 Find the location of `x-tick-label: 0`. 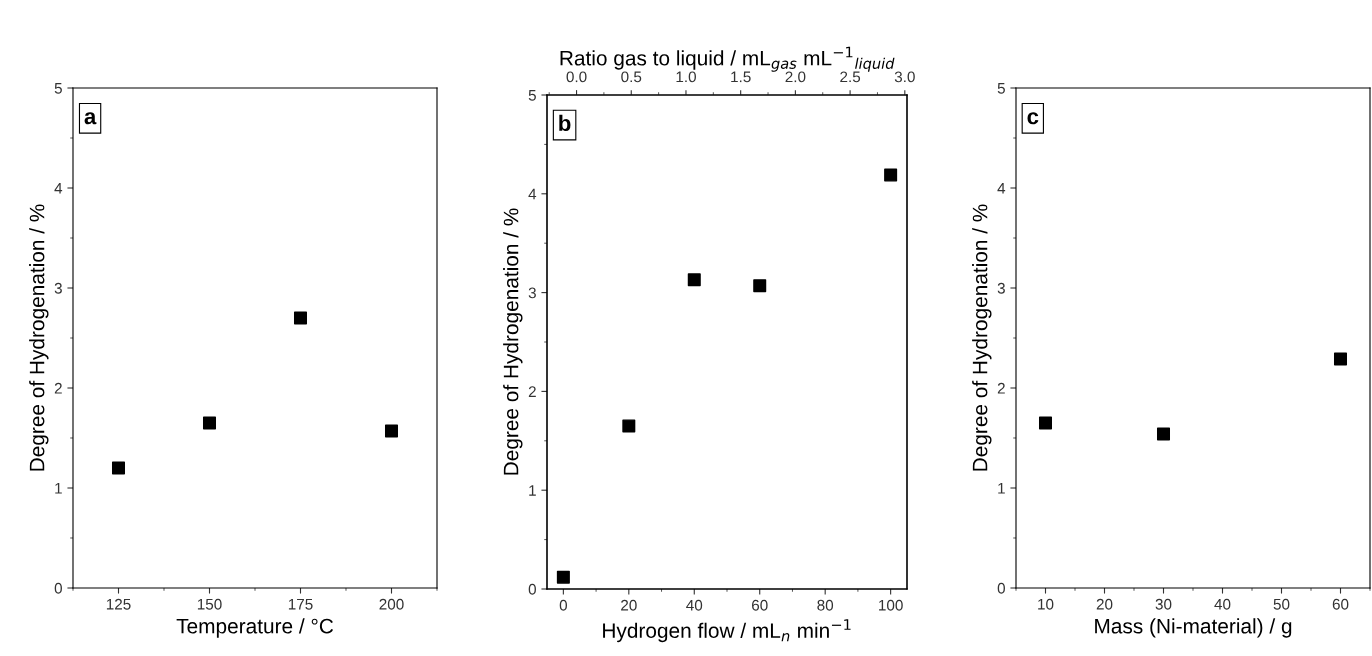

x-tick-label: 0 is located at coordinates (563, 605).